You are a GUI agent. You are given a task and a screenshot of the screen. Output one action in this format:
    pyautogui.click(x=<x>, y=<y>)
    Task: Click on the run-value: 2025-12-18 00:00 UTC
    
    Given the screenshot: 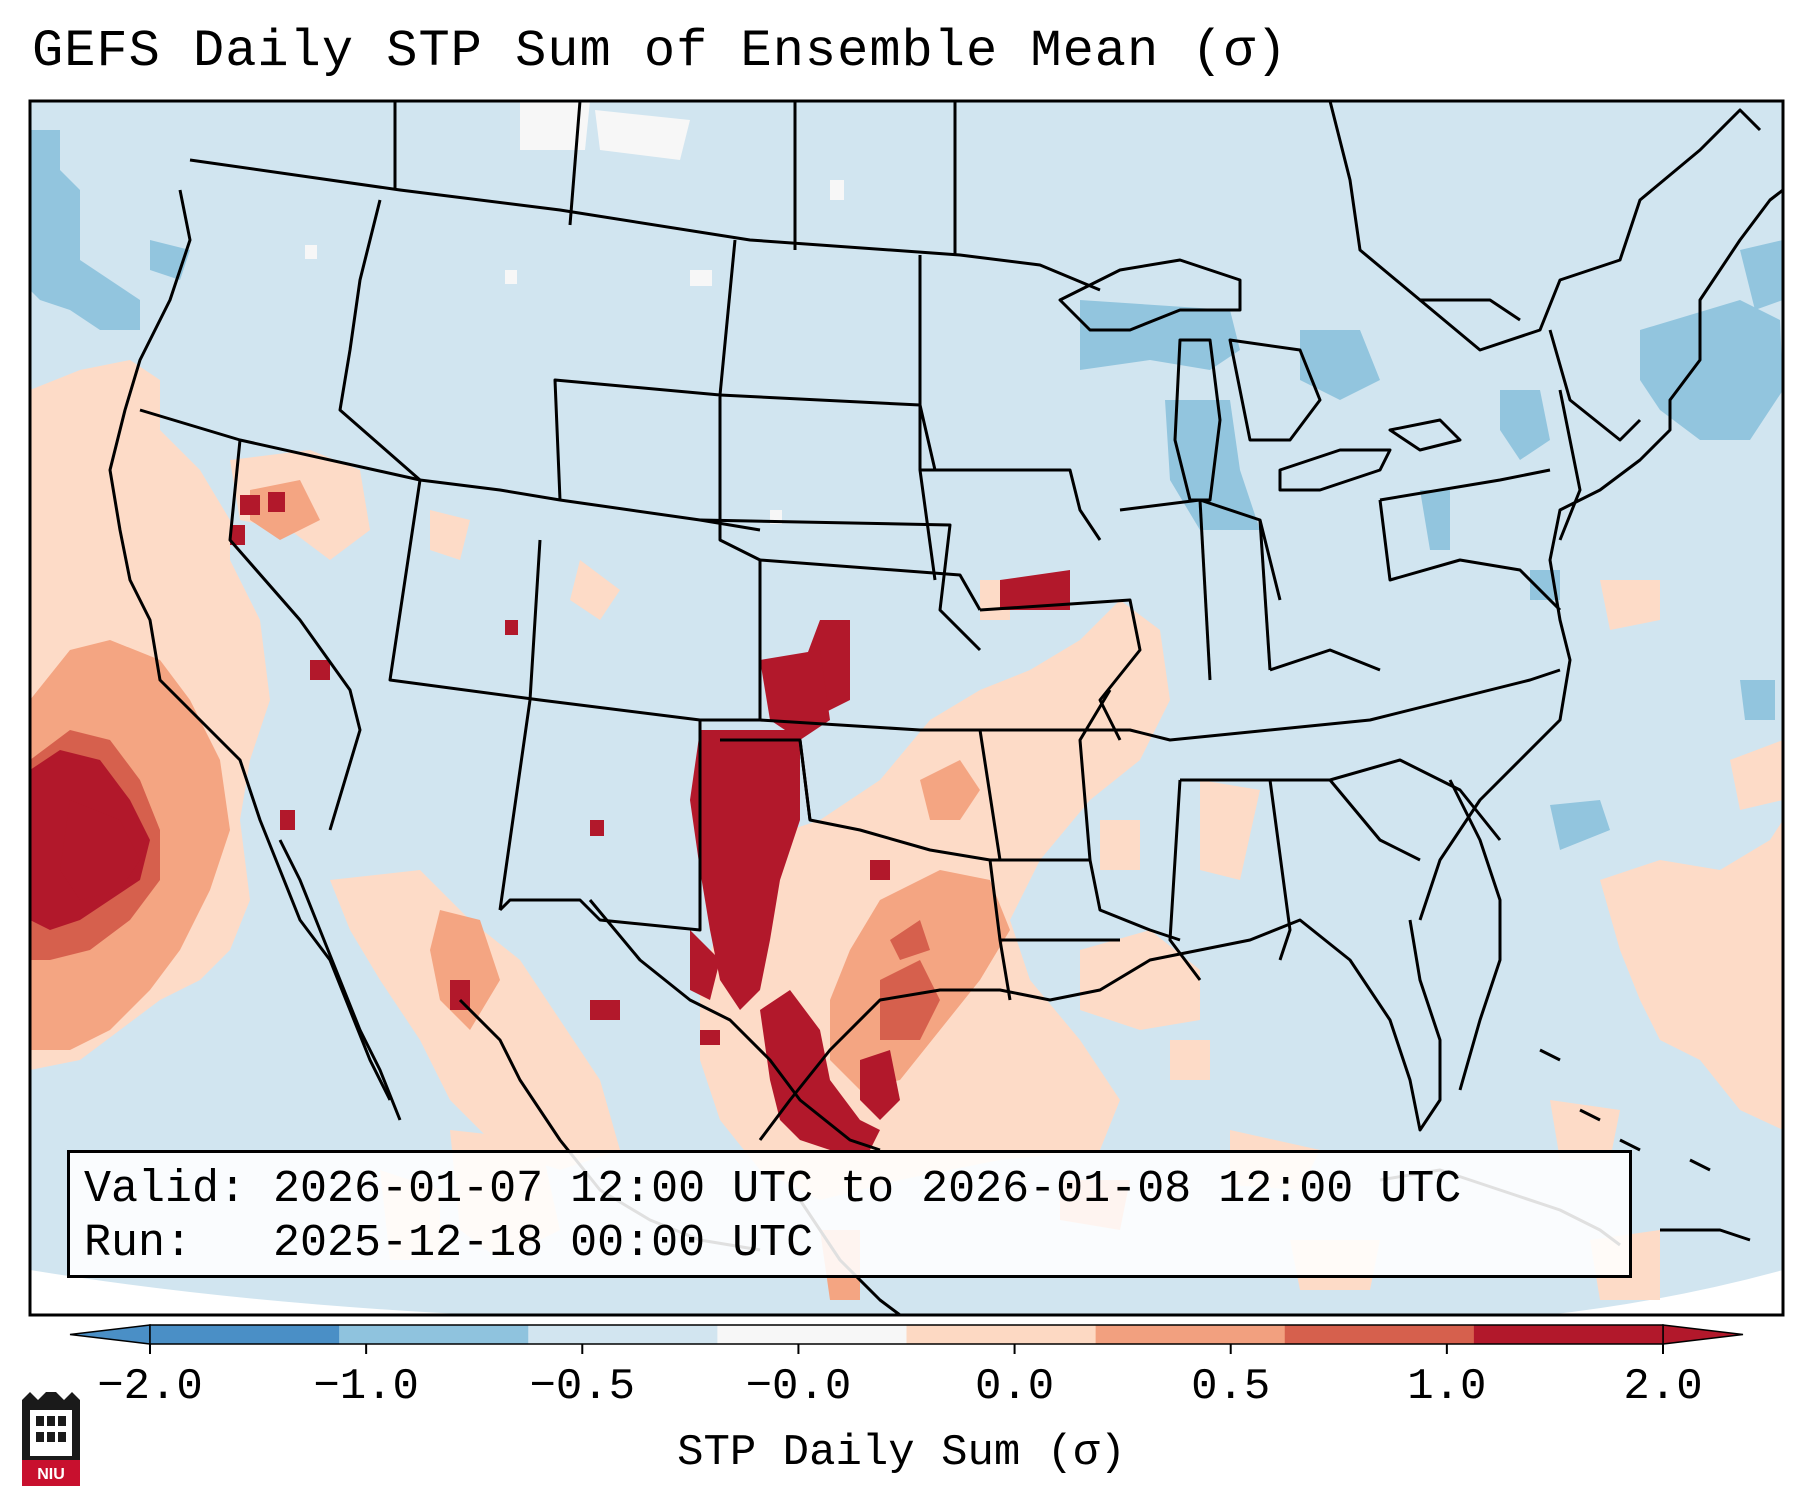 What is the action you would take?
    pyautogui.click(x=543, y=1243)
    